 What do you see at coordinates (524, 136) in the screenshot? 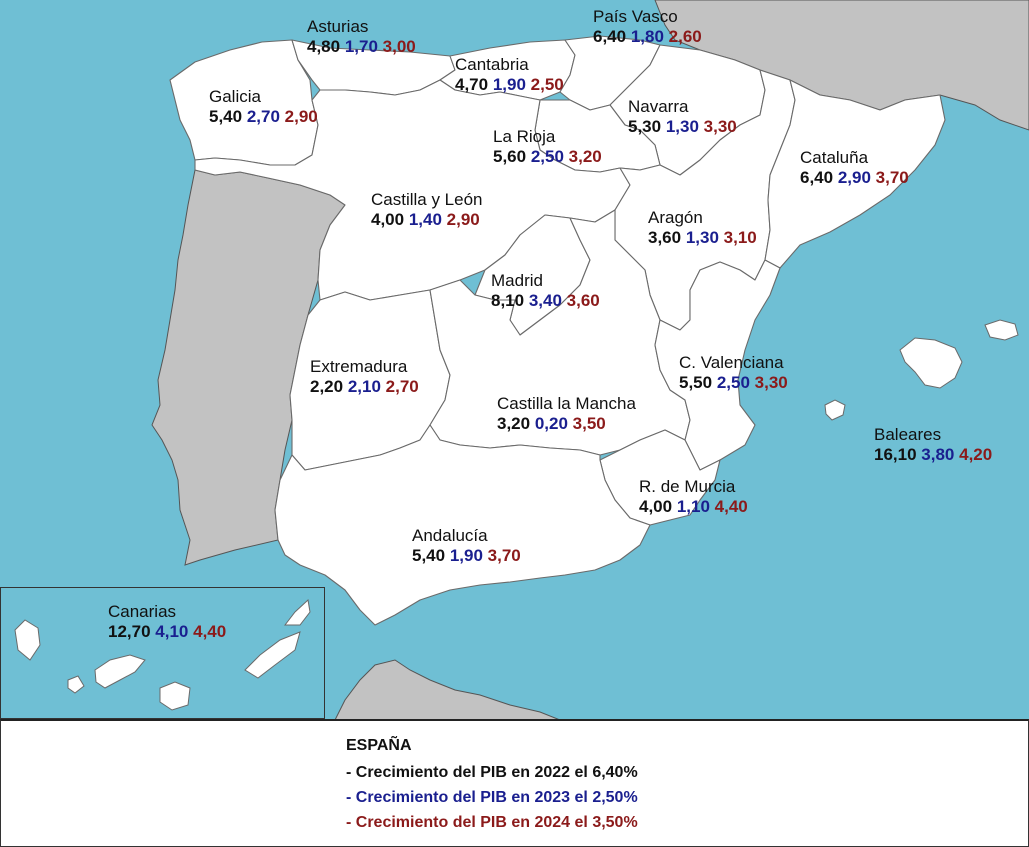
I see `region-name: La Rioja` at bounding box center [524, 136].